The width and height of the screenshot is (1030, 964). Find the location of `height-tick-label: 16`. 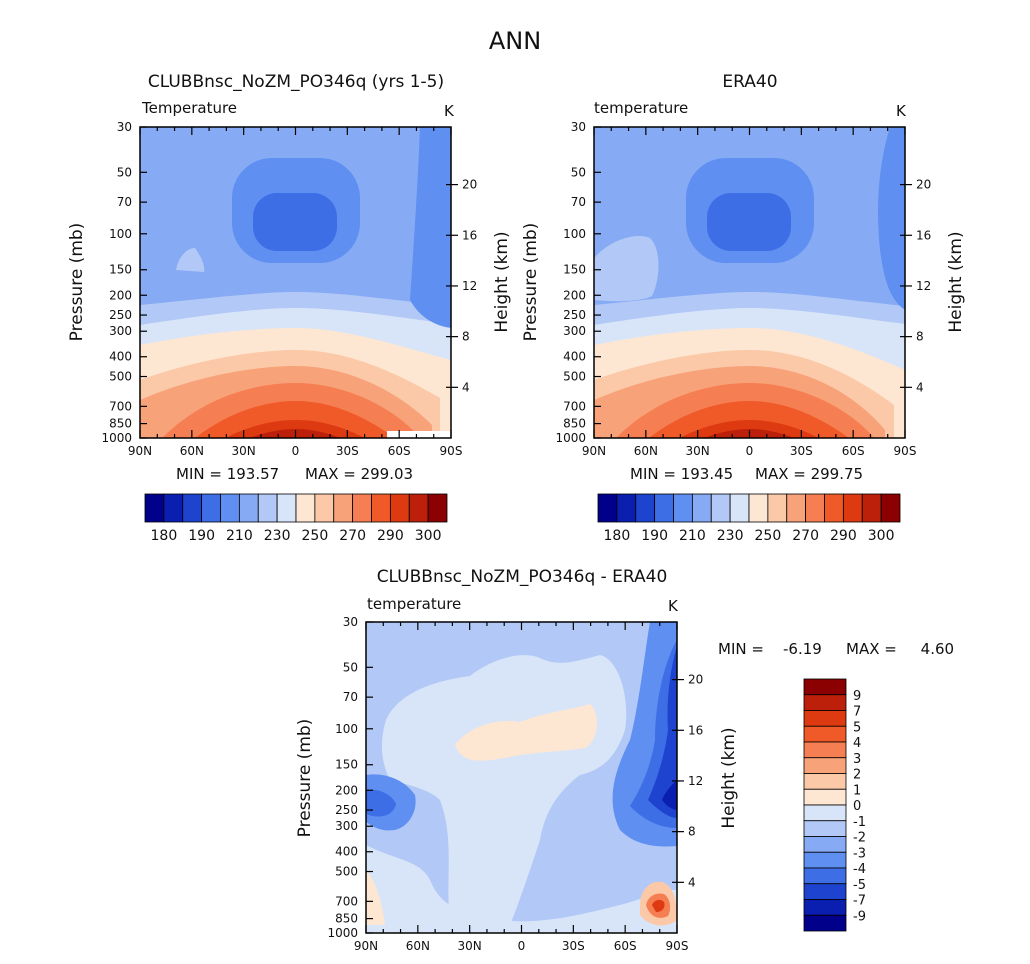

height-tick-label: 16 is located at coordinates (469, 235).